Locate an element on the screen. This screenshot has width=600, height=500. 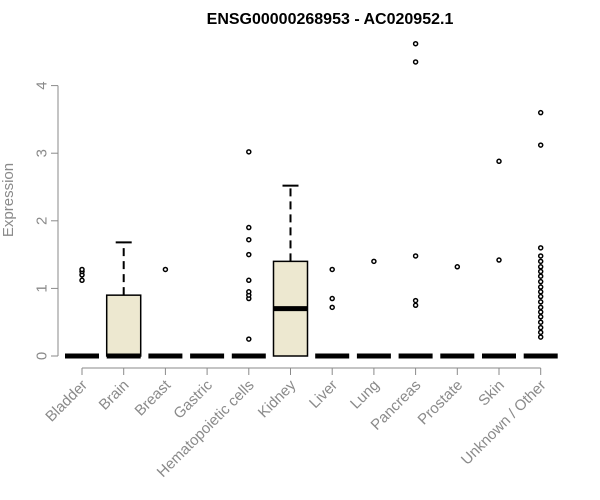
y-tick-label: 3 is located at coordinates (42, 153).